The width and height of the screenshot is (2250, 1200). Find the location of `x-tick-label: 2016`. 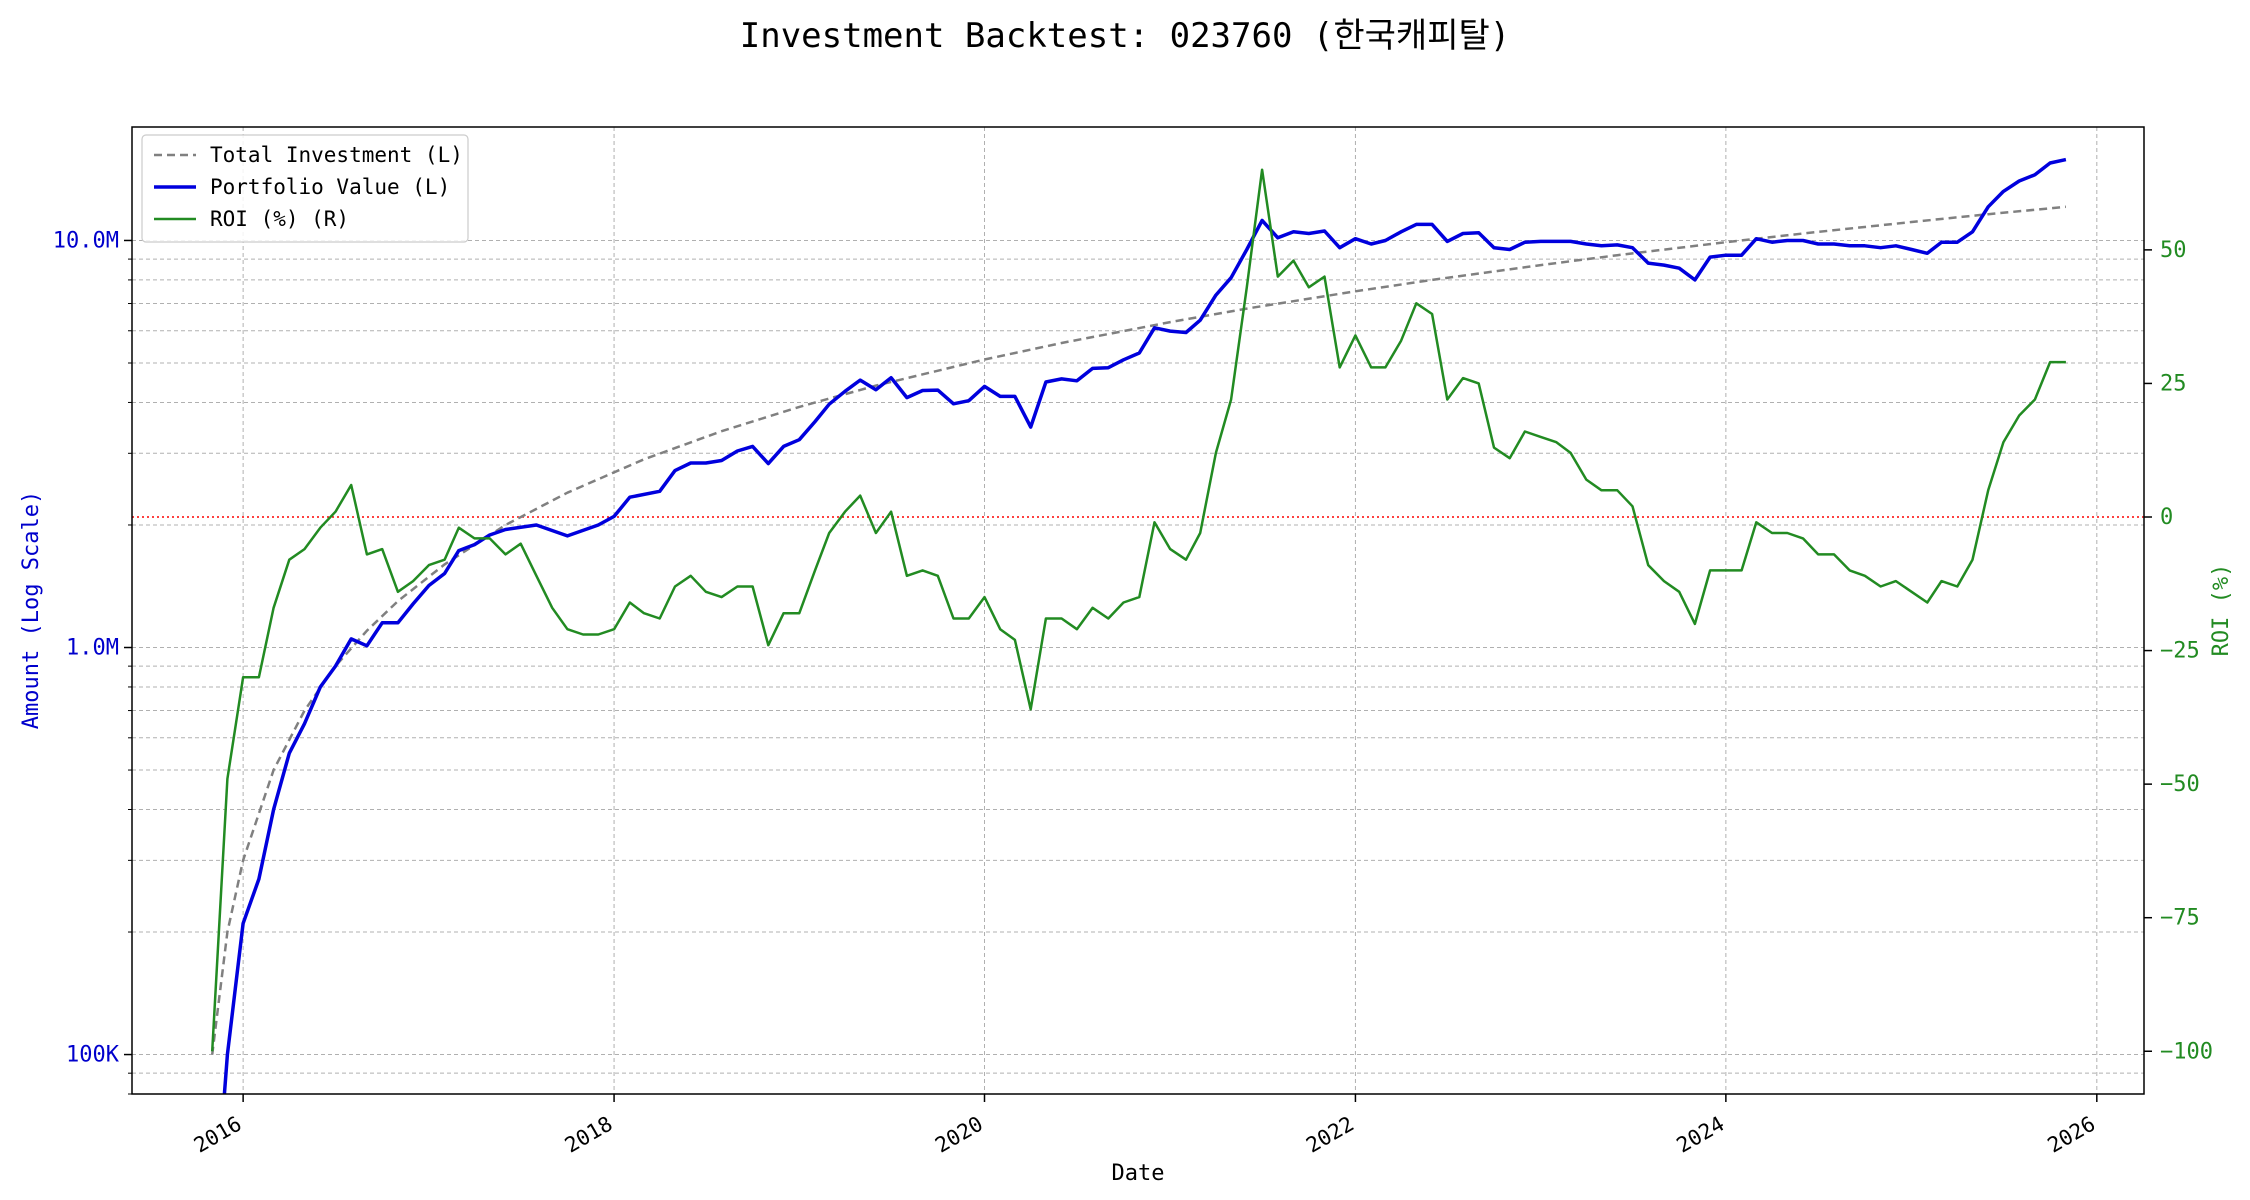

x-tick-label: 2016 is located at coordinates (218, 1135).